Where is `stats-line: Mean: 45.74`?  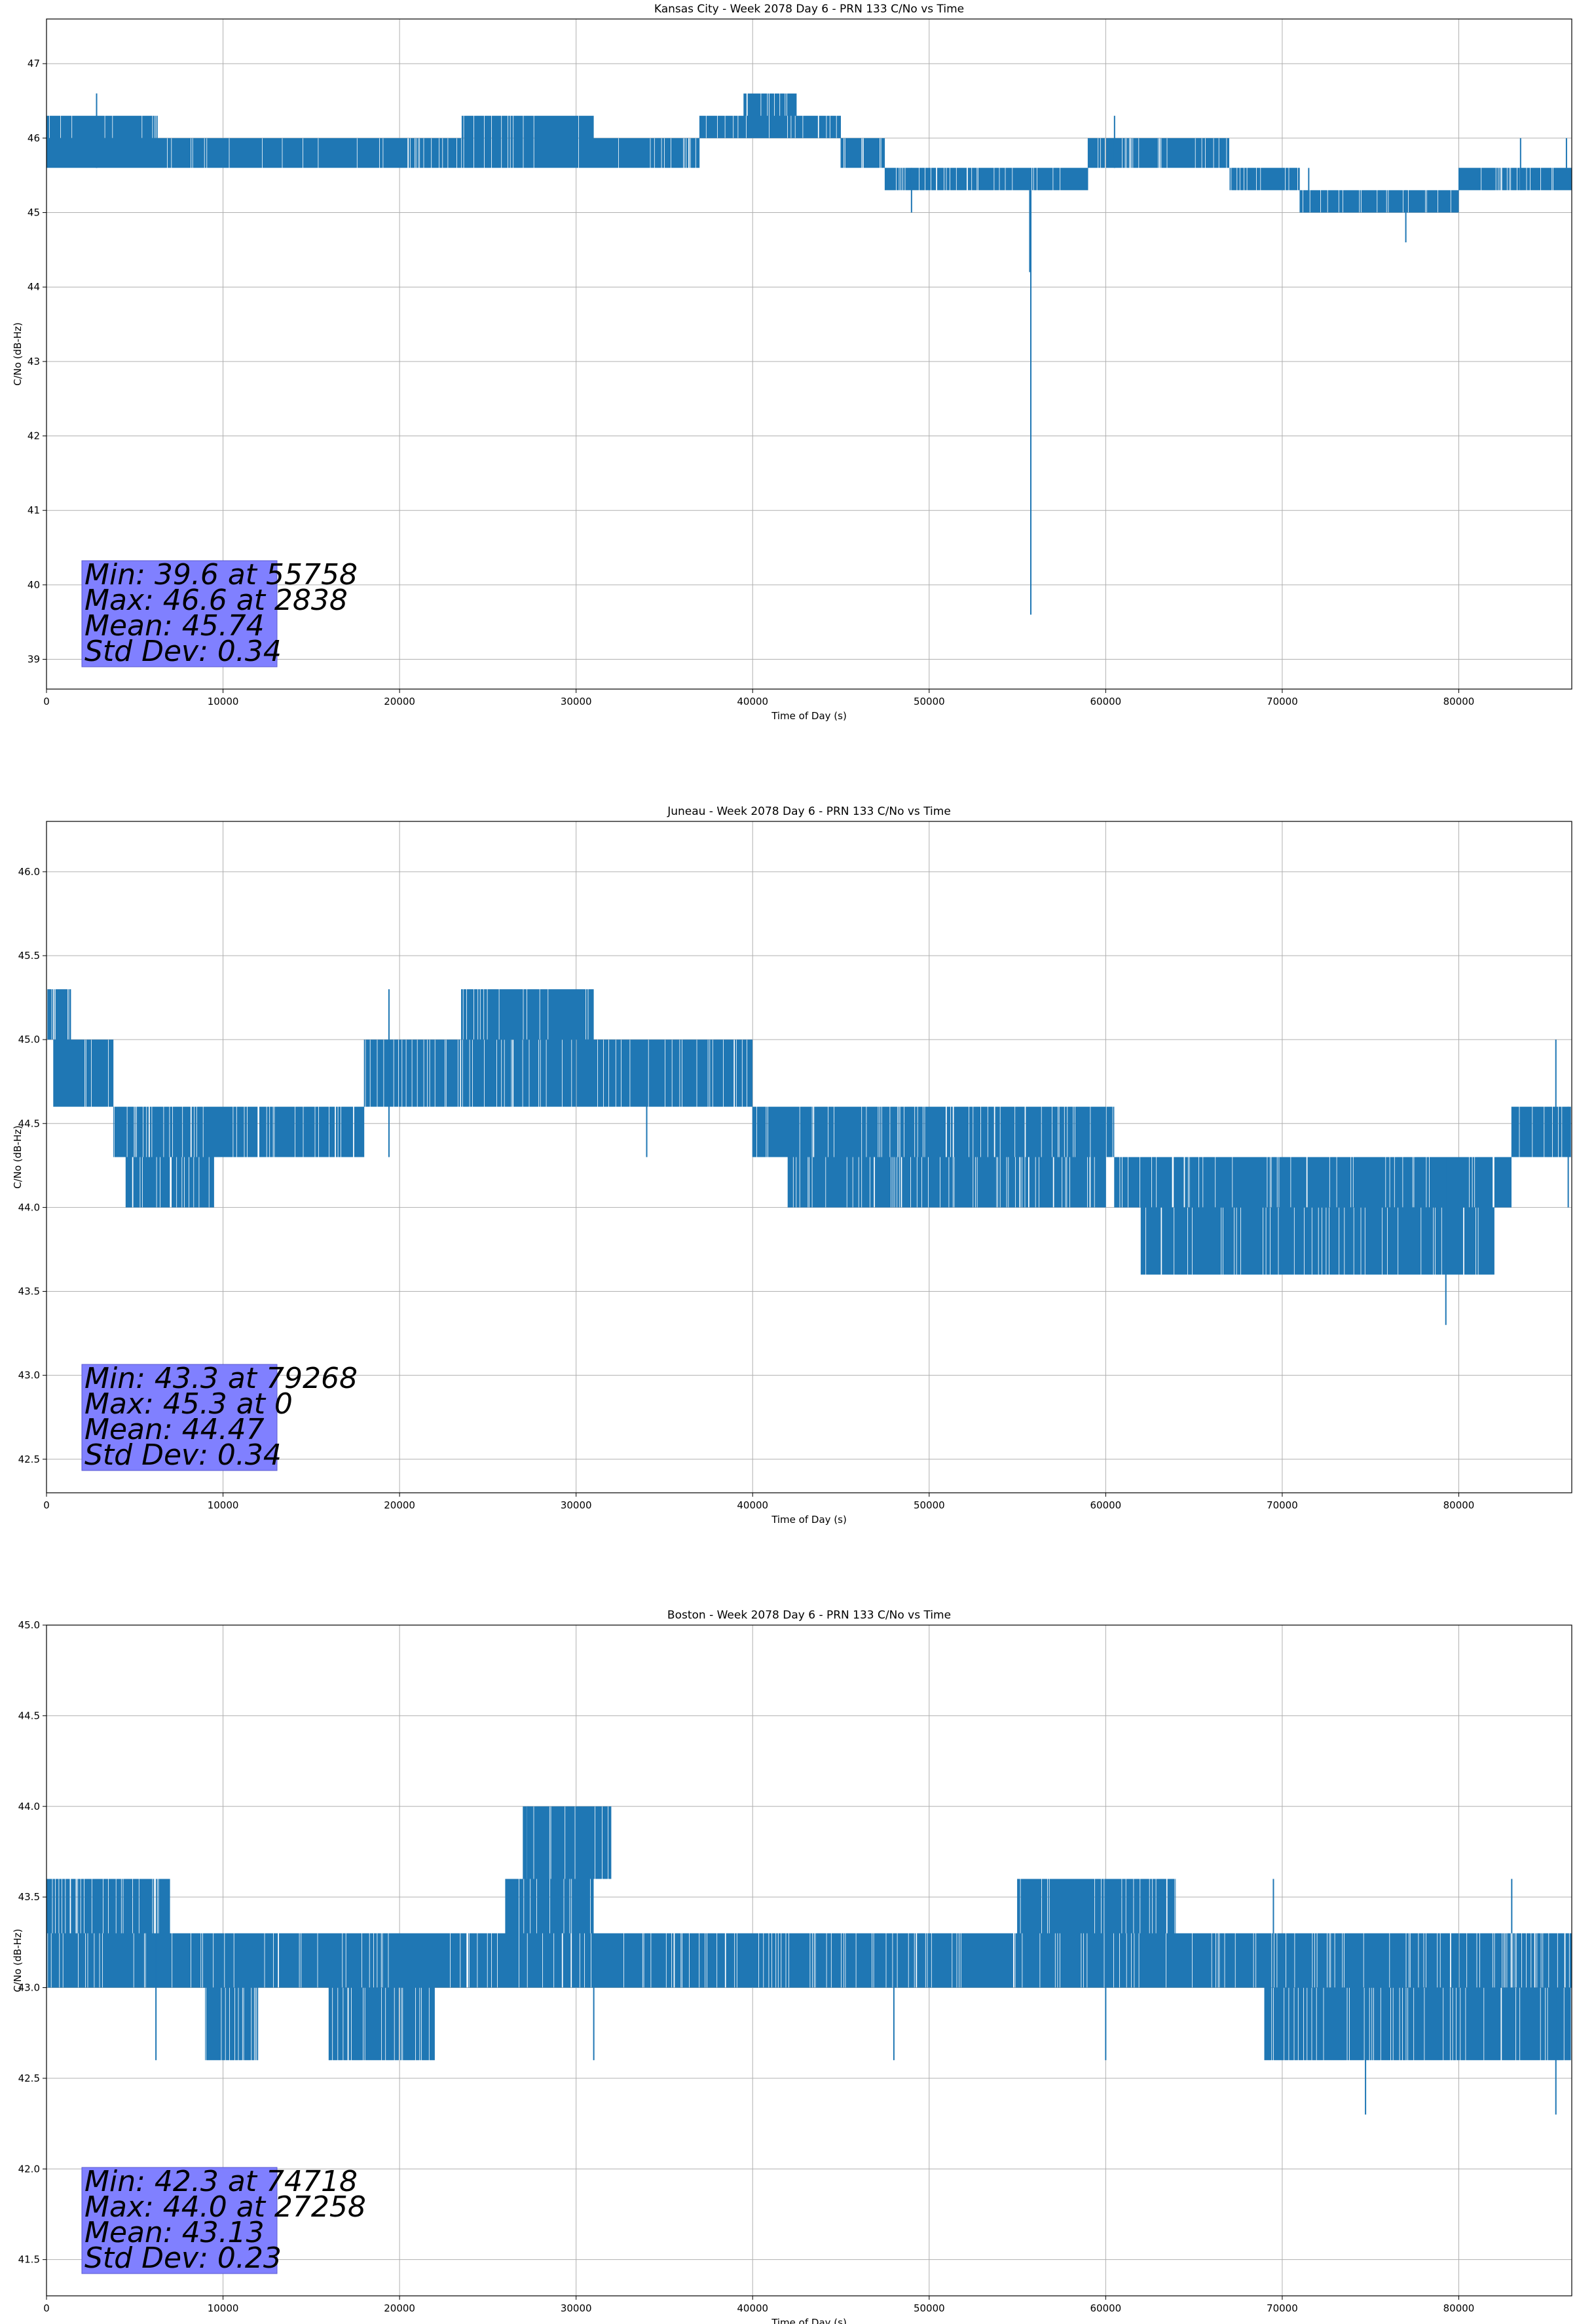
stats-line: Mean: 45.74 is located at coordinates (174, 626).